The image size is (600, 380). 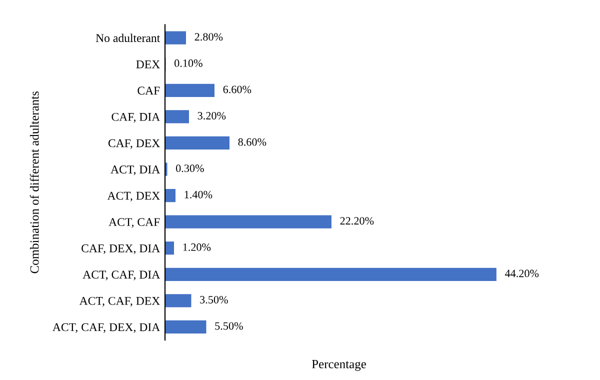 I want to click on data-label: 3.20%, so click(x=212, y=116).